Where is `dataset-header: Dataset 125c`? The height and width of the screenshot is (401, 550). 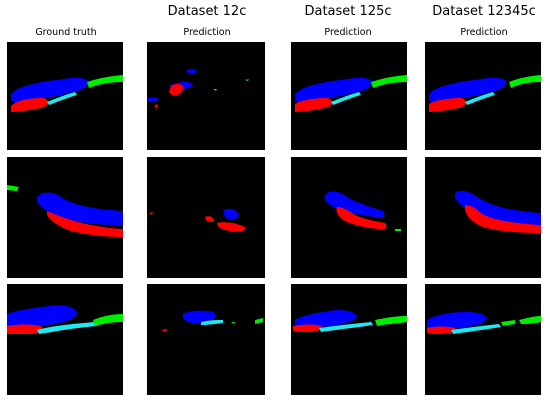
dataset-header: Dataset 125c is located at coordinates (347, 11).